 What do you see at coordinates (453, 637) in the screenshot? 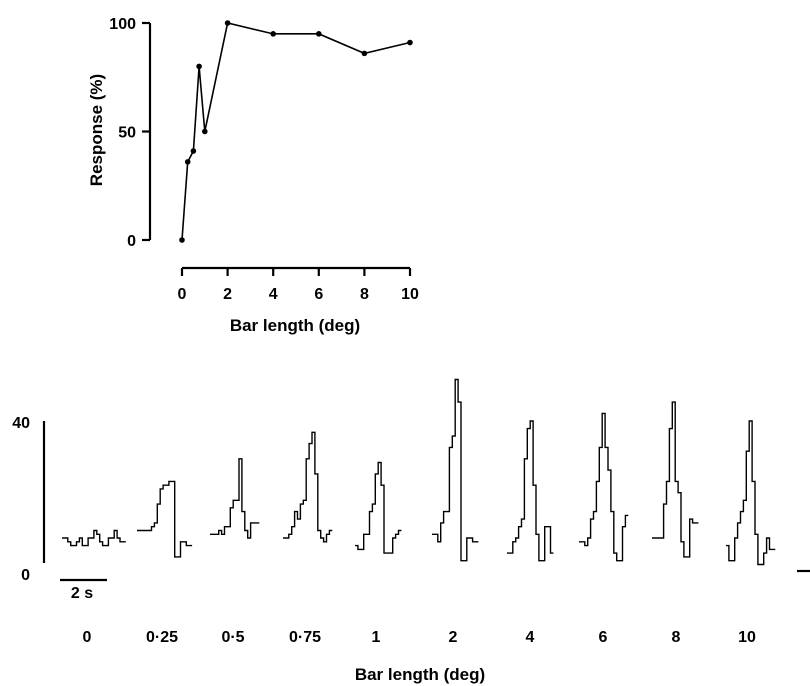
I see `histogram-category-label: 2` at bounding box center [453, 637].